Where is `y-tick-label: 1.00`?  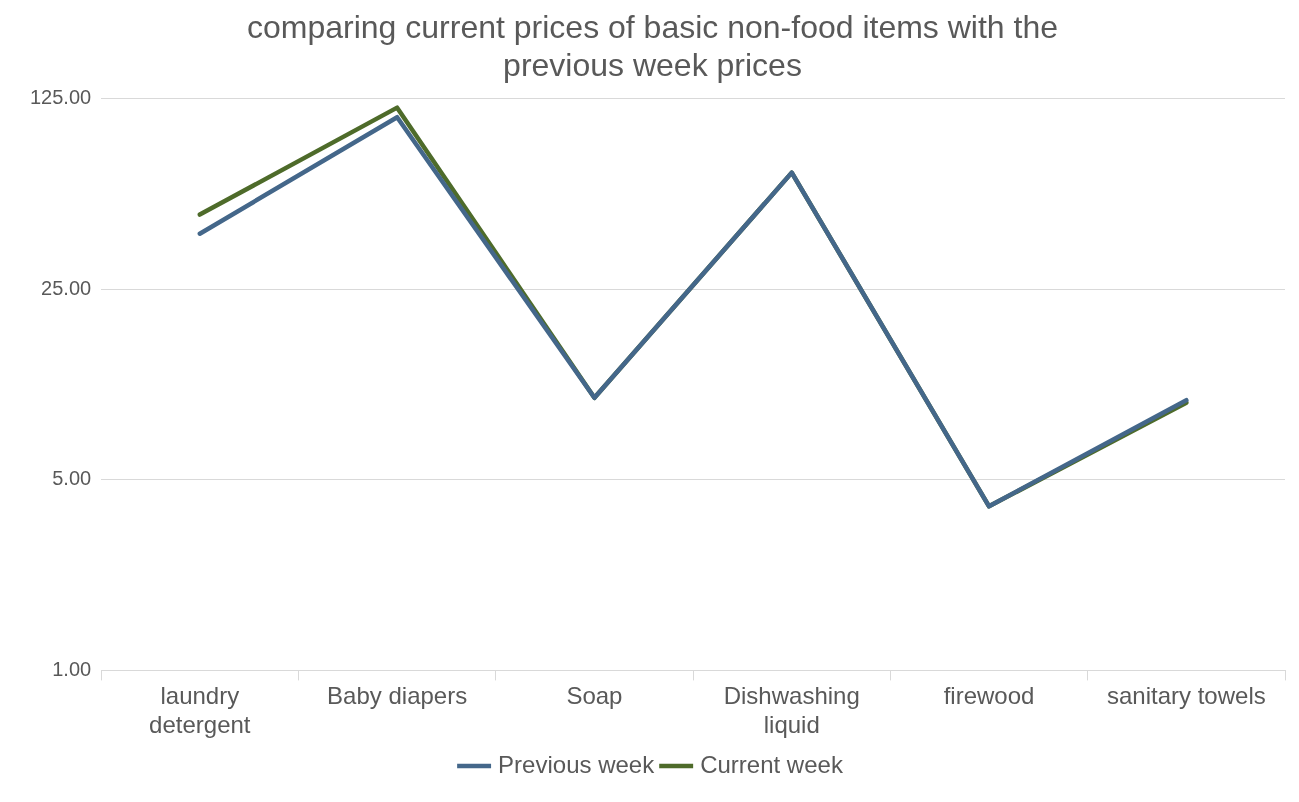
y-tick-label: 1.00 is located at coordinates (72, 668).